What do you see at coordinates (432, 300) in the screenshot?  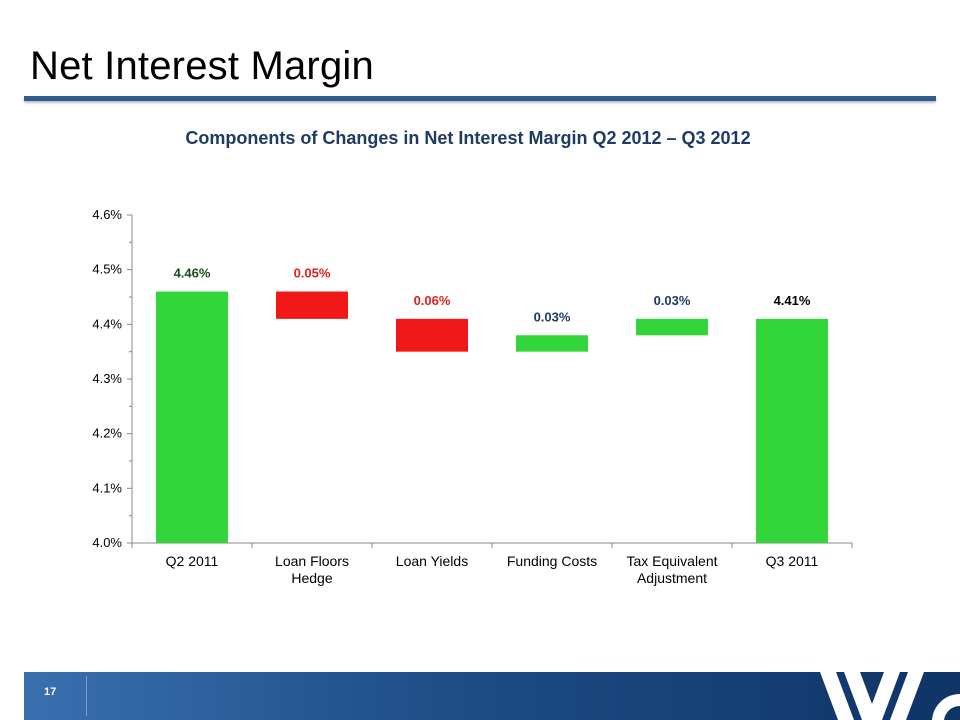 I see `data-label-2: 0.06%` at bounding box center [432, 300].